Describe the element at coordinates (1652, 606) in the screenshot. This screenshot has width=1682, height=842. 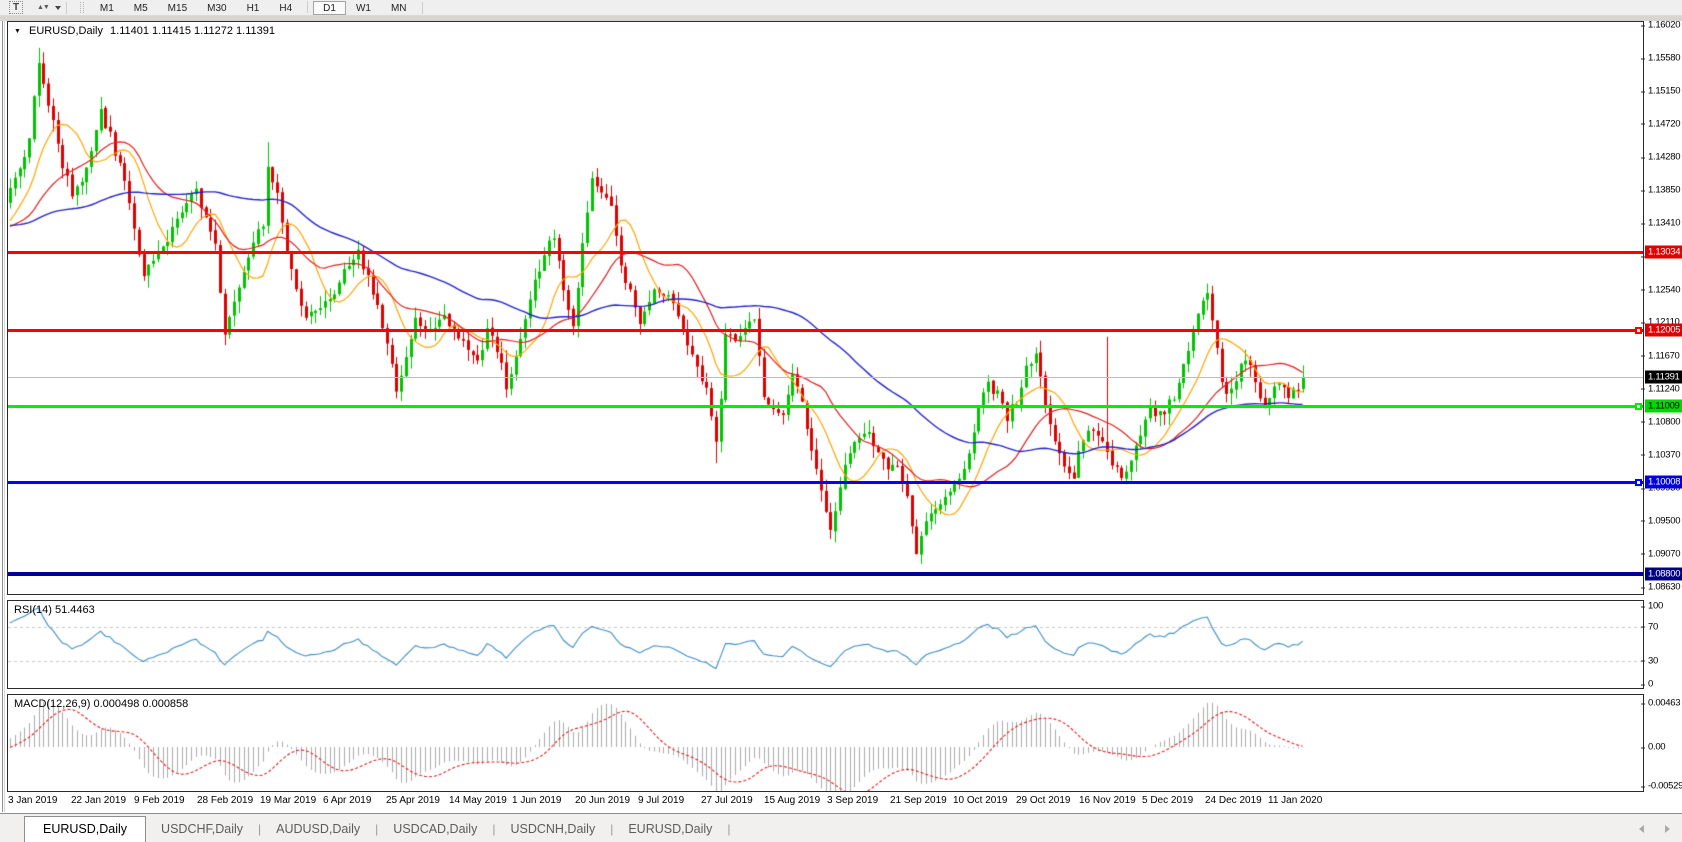
I see `rsi-axis-label: 100` at that location.